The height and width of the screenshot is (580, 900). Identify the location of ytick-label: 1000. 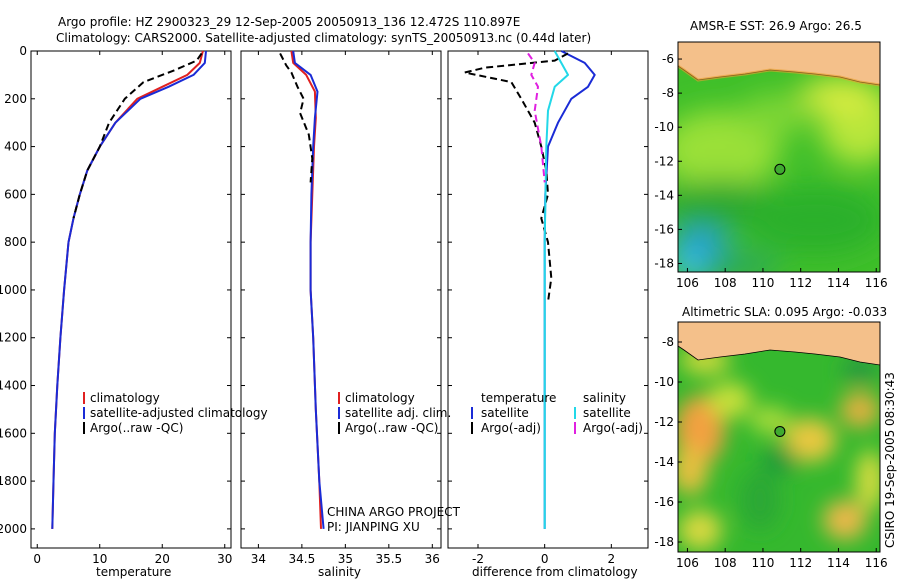
(13, 290).